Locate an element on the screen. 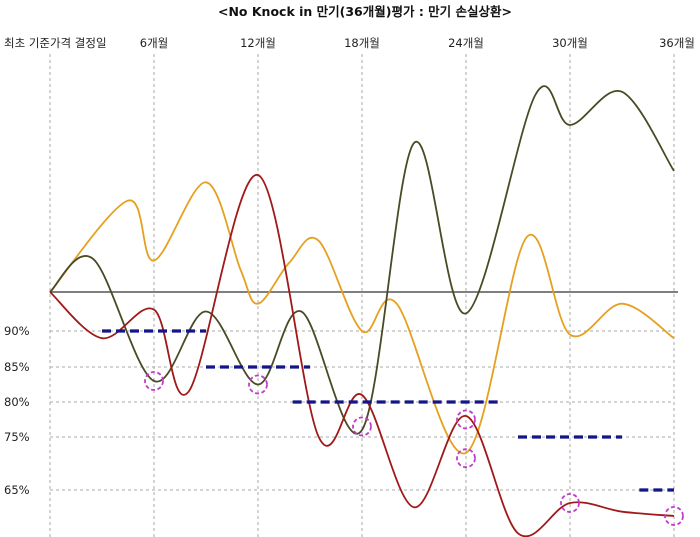 The width and height of the screenshot is (700, 537). y-tick-label: 85% is located at coordinates (17, 367).